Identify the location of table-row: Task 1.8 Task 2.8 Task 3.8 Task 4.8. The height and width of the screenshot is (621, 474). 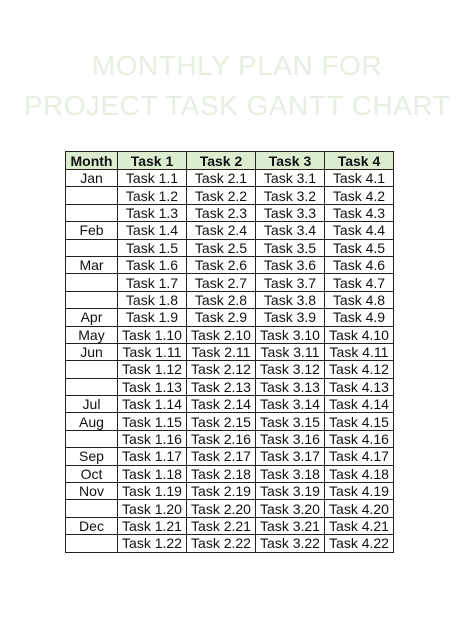
(229, 300).